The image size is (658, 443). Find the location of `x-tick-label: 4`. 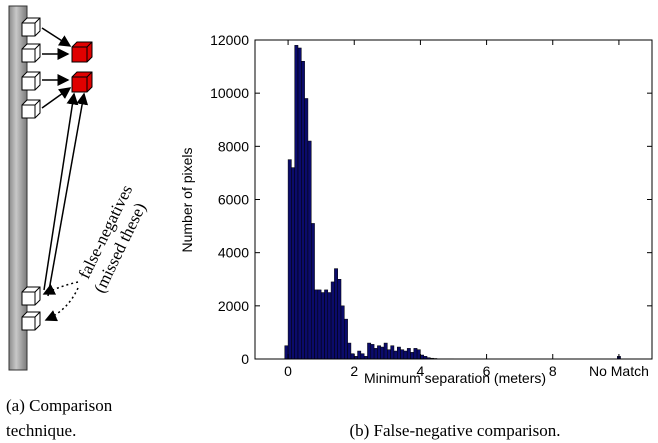

x-tick-label: 4 is located at coordinates (421, 371).